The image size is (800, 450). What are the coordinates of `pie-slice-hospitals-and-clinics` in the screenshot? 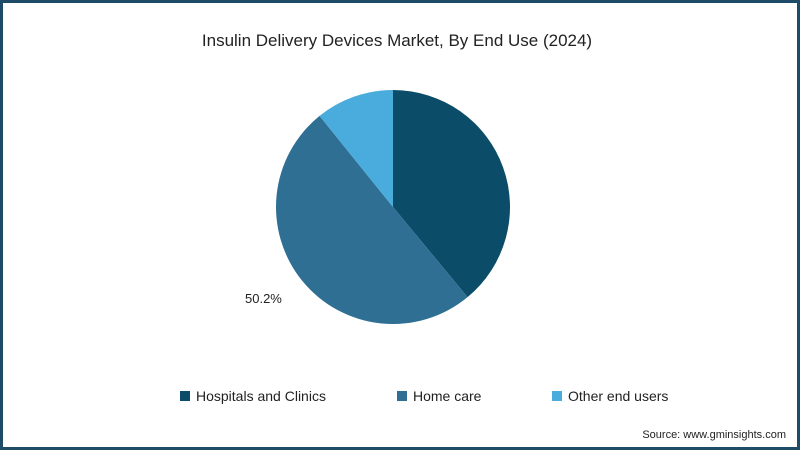 It's located at (452, 194).